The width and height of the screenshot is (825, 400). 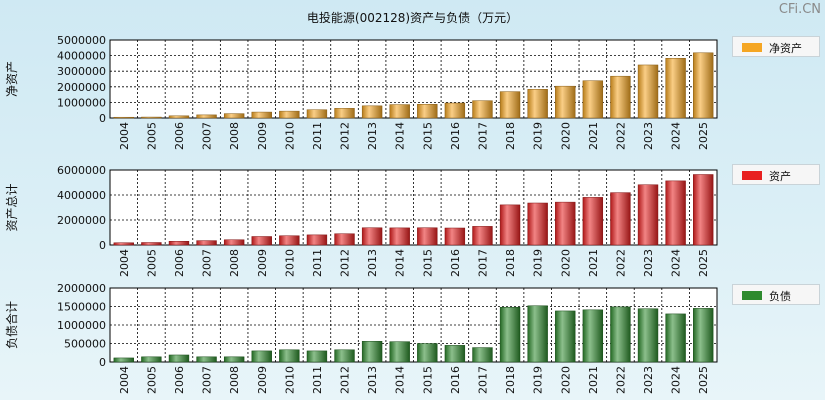 What do you see at coordinates (11, 325) in the screenshot?
I see `y-axis-label-liabilities: 负债合计` at bounding box center [11, 325].